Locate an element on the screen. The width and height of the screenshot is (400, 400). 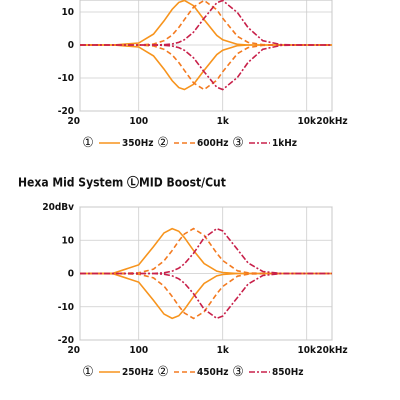
legend-label: 350Hz is located at coordinates (138, 143).